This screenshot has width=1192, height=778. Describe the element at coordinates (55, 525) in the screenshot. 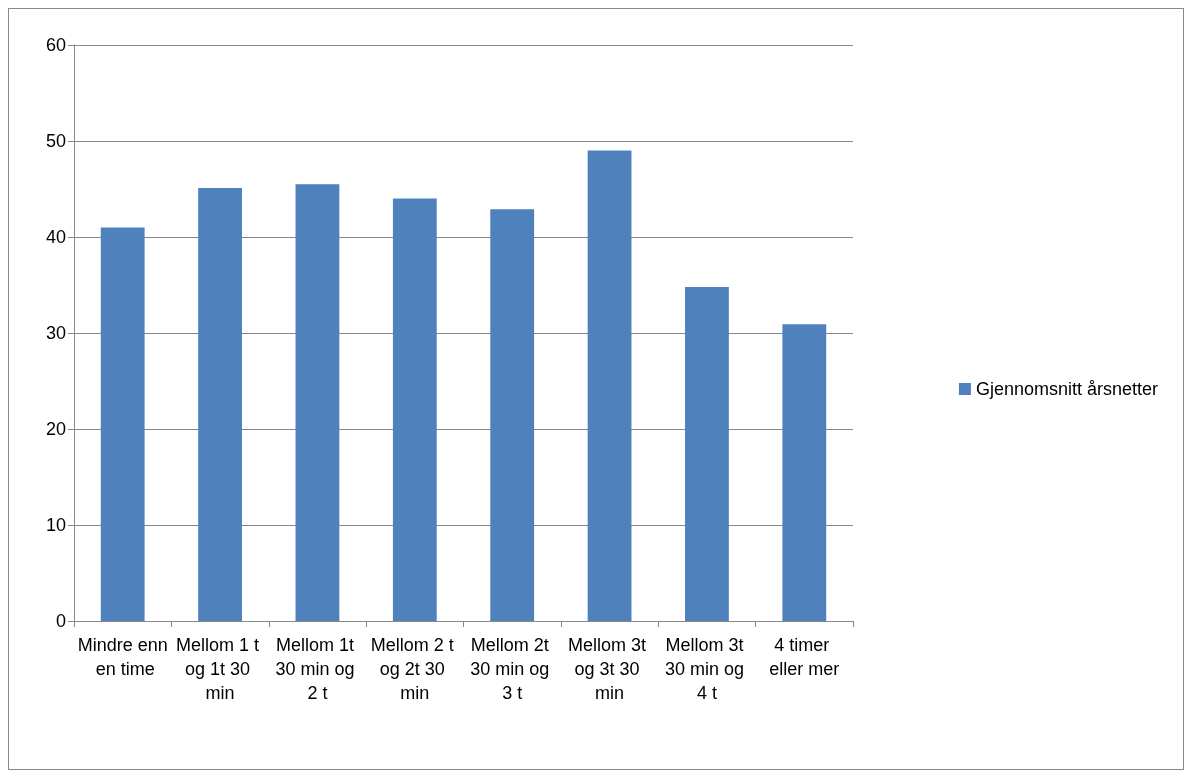

I see `y-tick-label: 10` at that location.